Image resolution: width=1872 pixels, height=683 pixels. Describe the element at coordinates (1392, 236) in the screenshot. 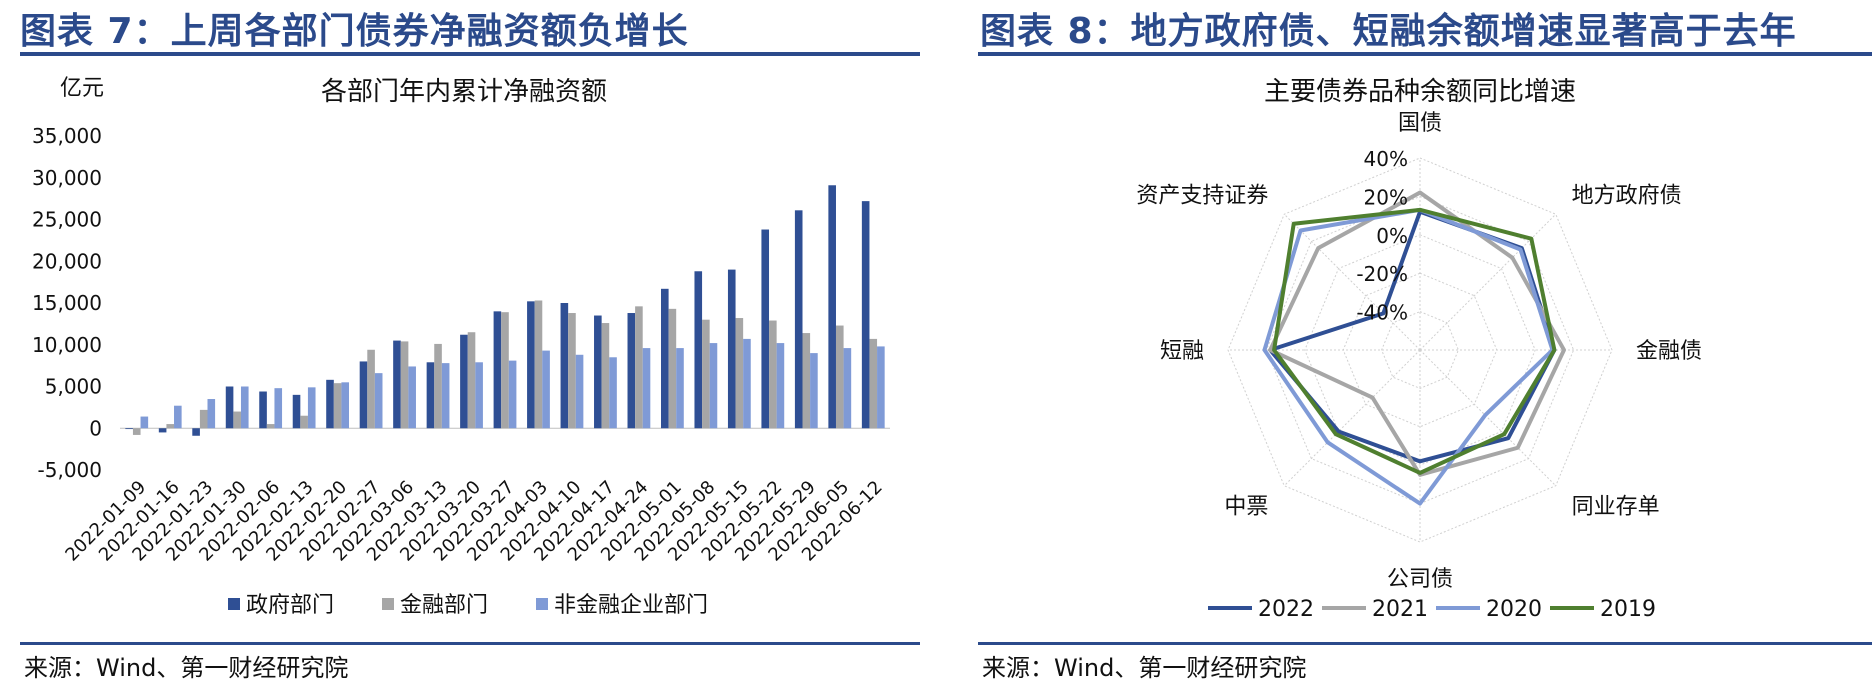

I see `r-tick-label: 0%` at that location.